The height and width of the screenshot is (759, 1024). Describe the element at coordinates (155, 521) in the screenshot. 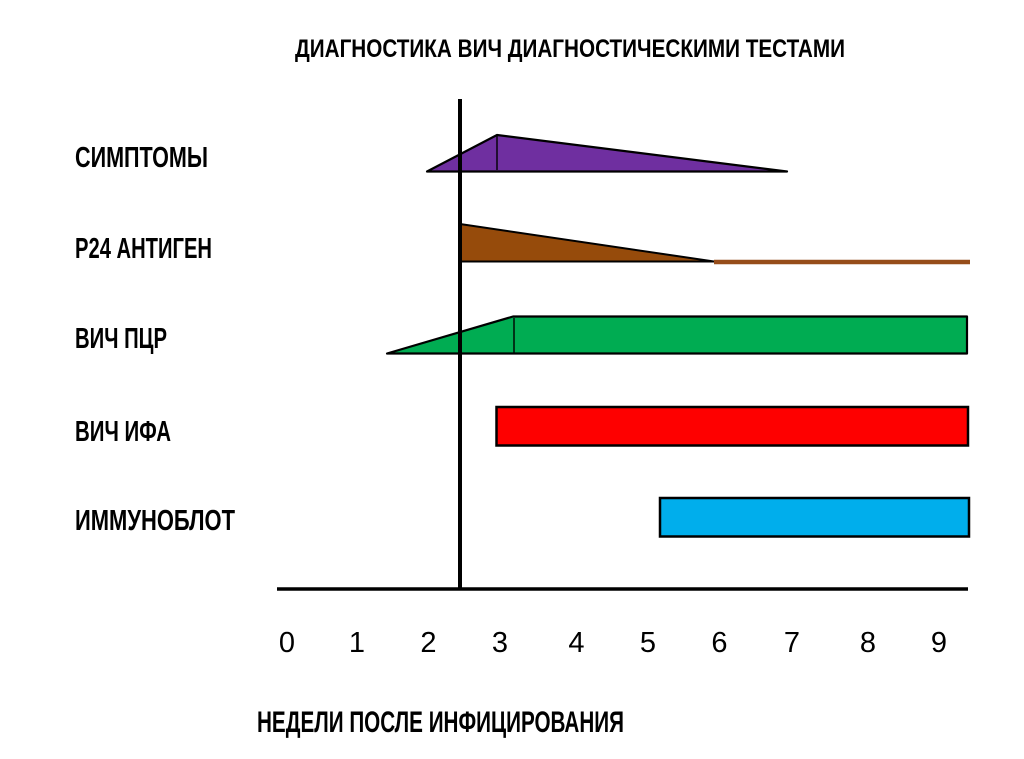

I see `svg-text: ИММУНОБЛОТ` at that location.